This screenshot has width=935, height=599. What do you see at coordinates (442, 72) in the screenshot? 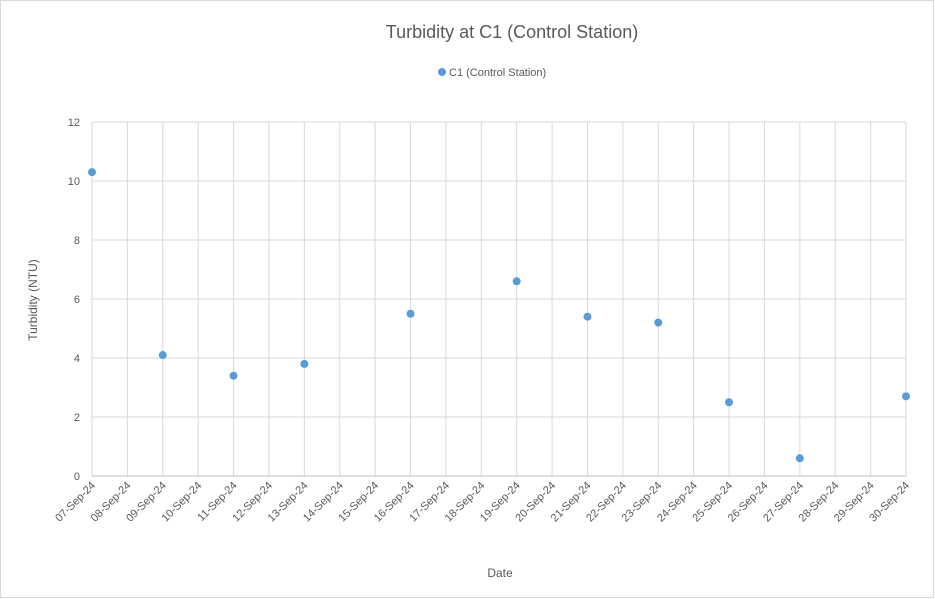
I see `legend-marker` at bounding box center [442, 72].